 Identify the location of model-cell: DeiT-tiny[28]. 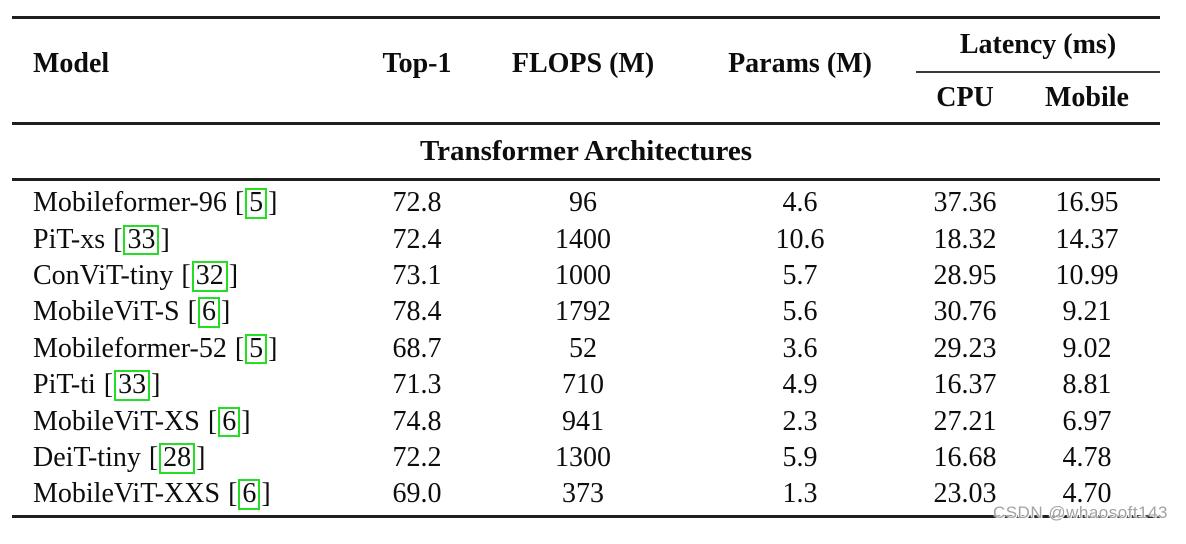
(182, 458).